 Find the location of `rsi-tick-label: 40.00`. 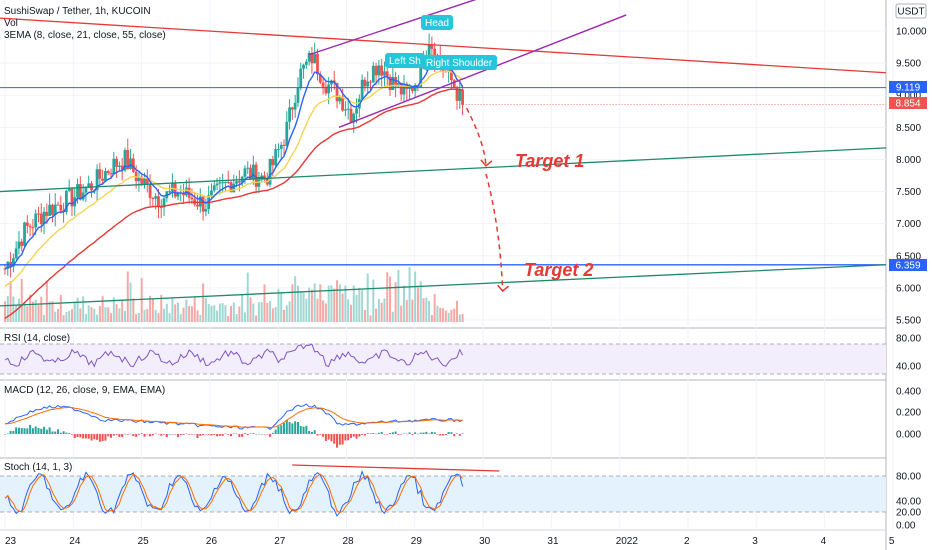

rsi-tick-label: 40.00 is located at coordinates (908, 367).